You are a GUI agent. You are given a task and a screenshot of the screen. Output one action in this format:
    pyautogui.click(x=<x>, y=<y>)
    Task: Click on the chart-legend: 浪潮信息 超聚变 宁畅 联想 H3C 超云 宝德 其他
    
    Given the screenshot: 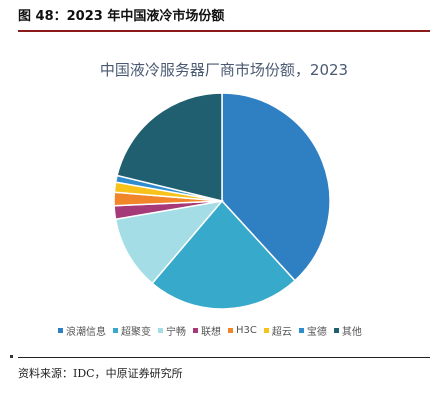 What is the action you would take?
    pyautogui.click(x=228, y=330)
    